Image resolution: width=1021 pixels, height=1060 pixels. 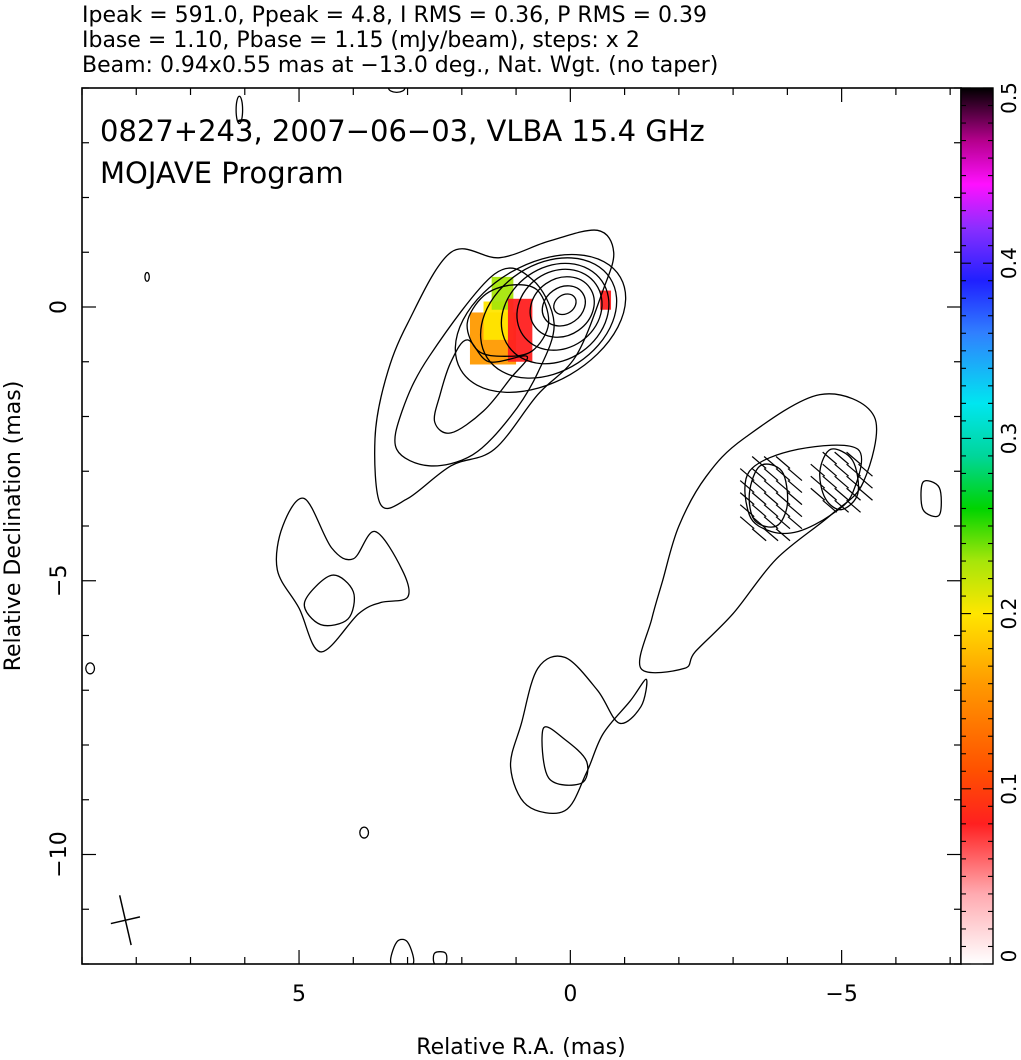 What do you see at coordinates (59, 854) in the screenshot?
I see `y-tick-label: −10` at bounding box center [59, 854].